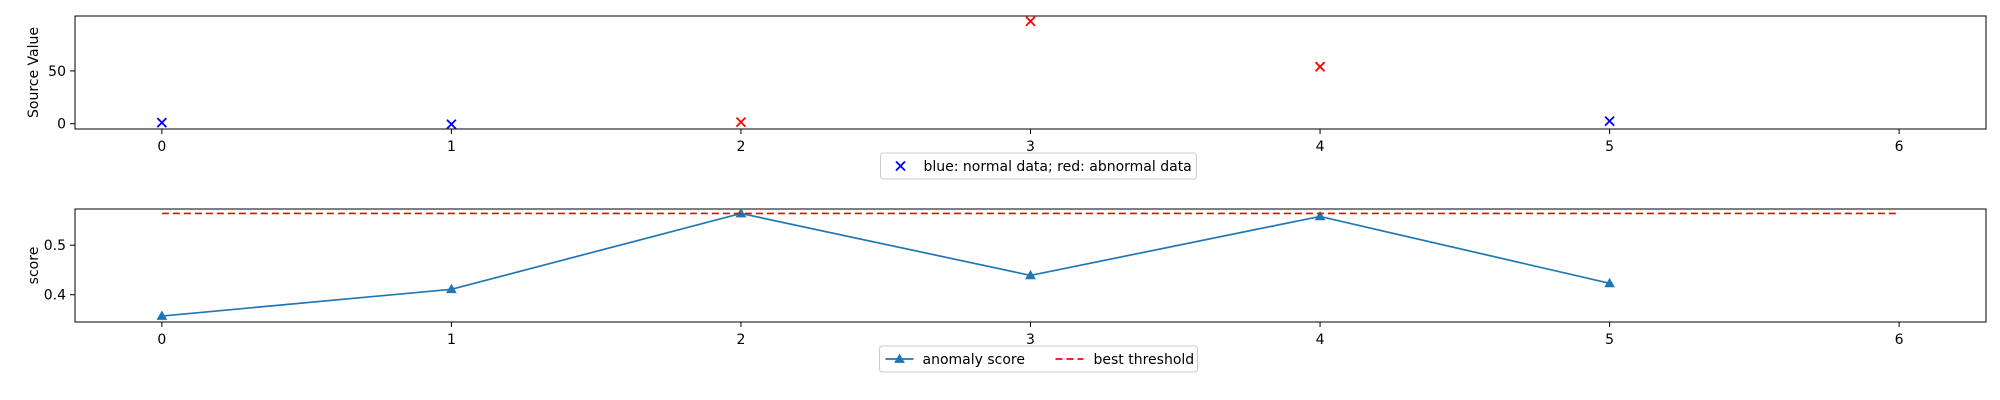  I want to click on legend-label-anomaly-score: anomaly score, so click(974, 360).